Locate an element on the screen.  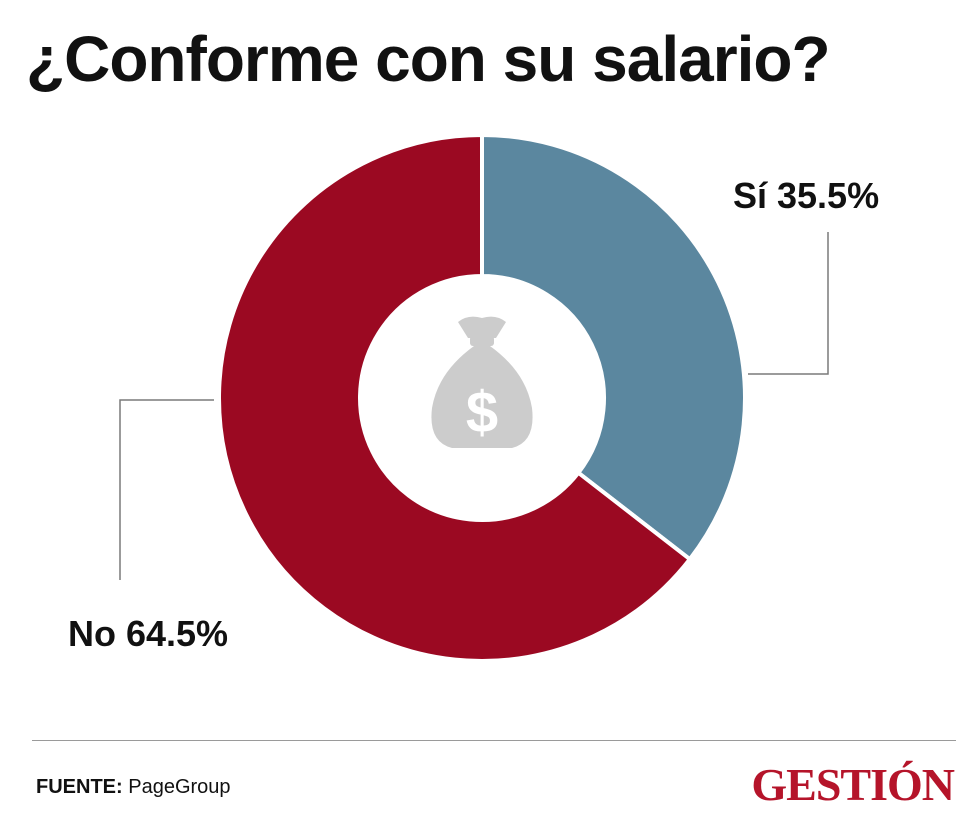
source-label: FUENTE: is located at coordinates (79, 787).